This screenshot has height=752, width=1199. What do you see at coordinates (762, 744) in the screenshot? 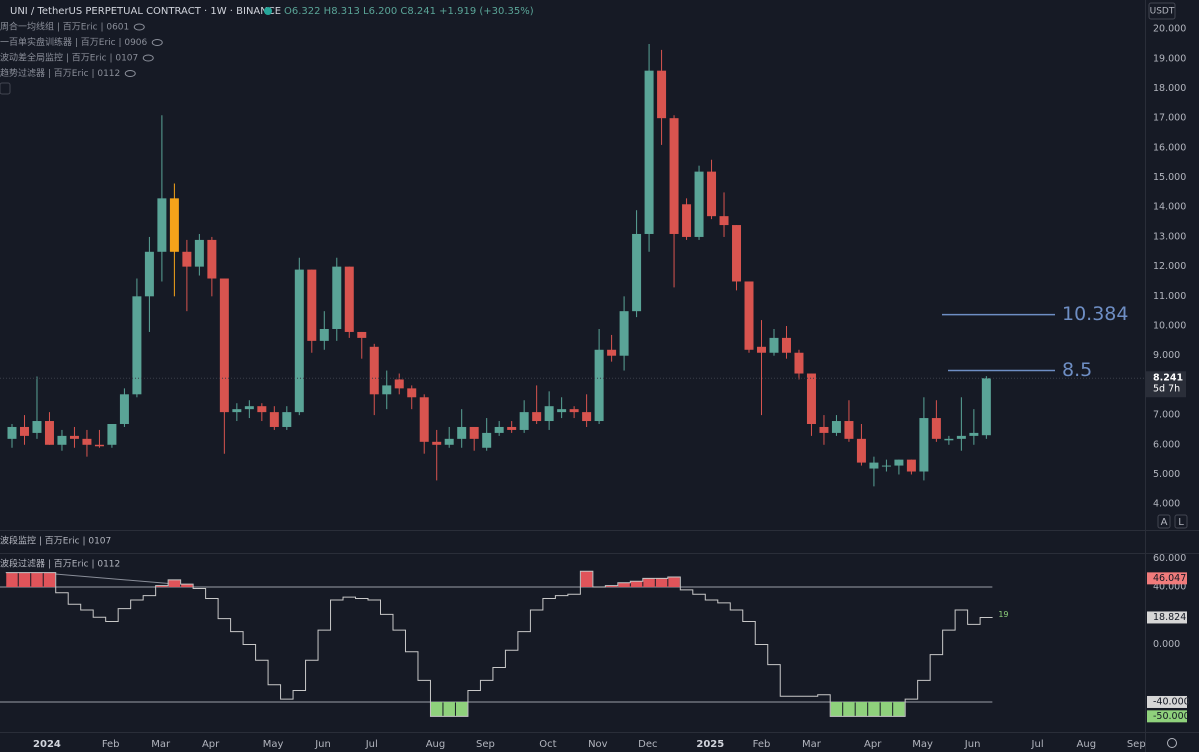
I see `x-tick-label: Feb` at bounding box center [762, 744].